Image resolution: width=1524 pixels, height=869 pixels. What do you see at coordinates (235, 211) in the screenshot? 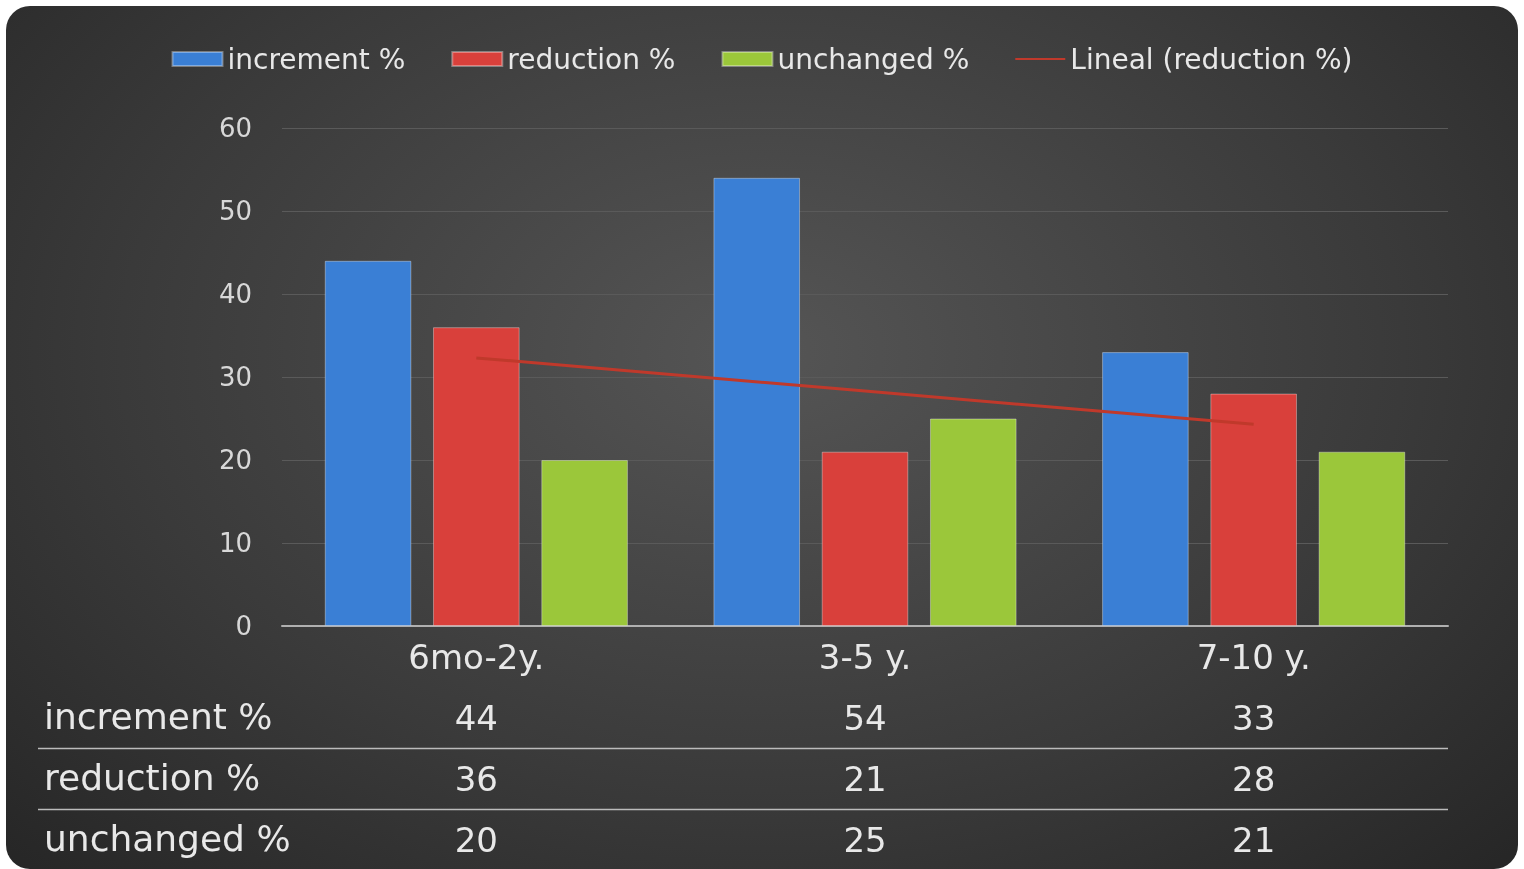
I see `y-tick-label: 50` at bounding box center [235, 211].